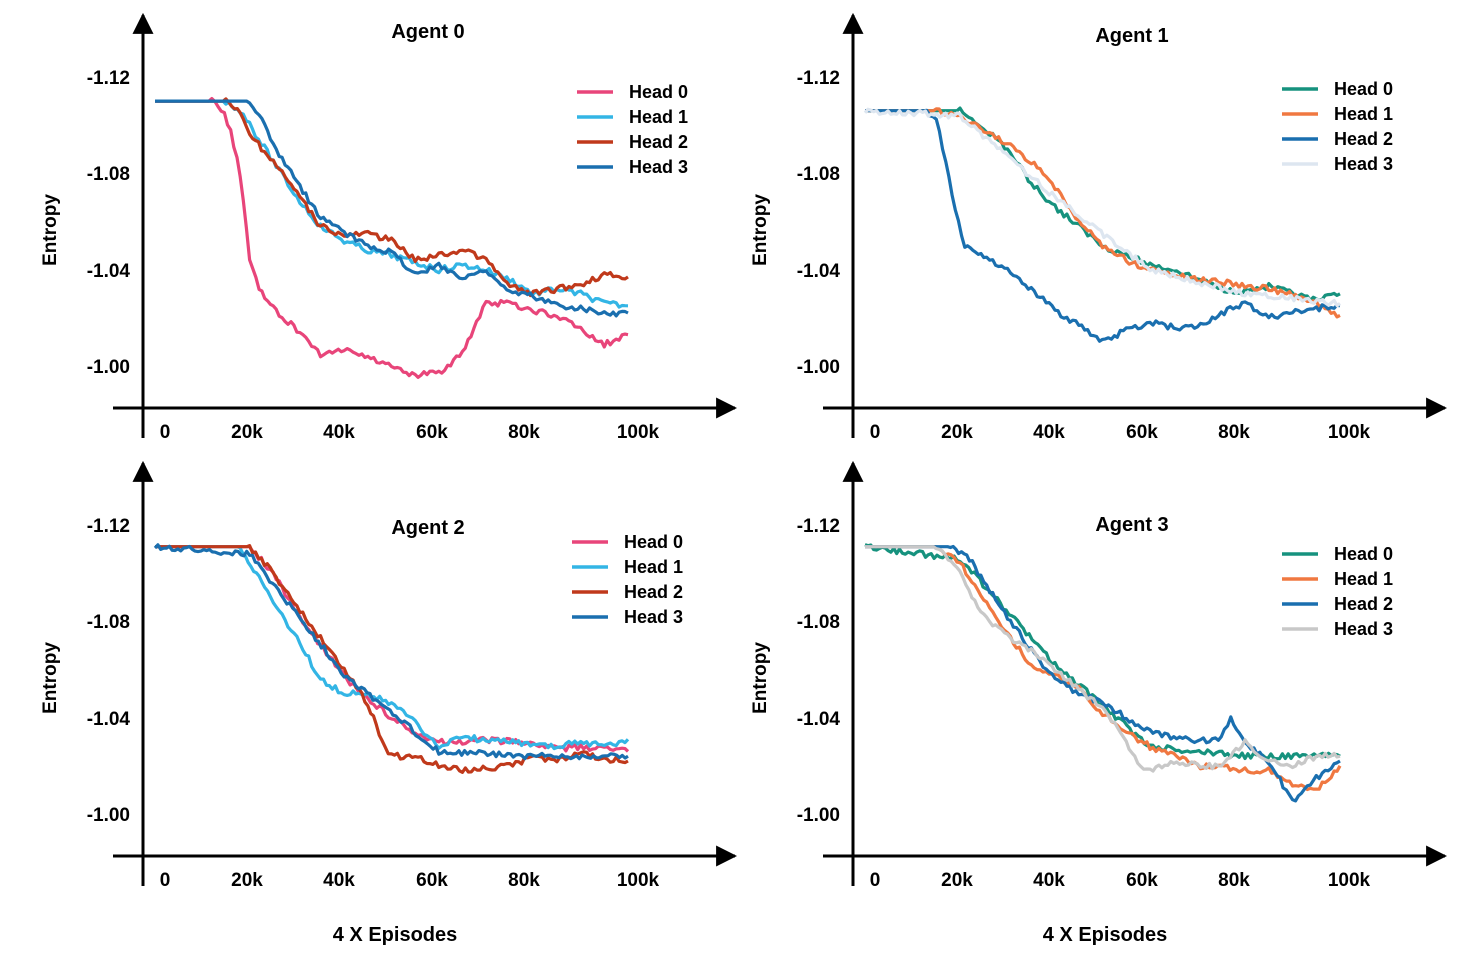 This screenshot has width=1458, height=960. Describe the element at coordinates (1131, 525) in the screenshot. I see `panel-title: Agent 3` at that location.